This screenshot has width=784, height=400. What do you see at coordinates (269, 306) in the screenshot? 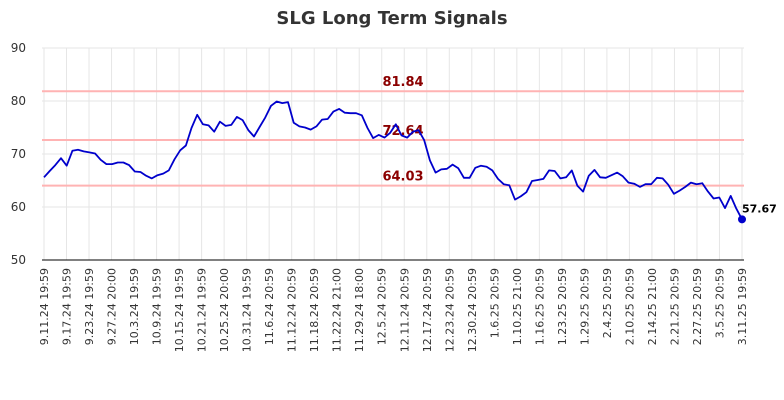
I see `x-tick-label: 11.6.24 20:59` at bounding box center [269, 306].